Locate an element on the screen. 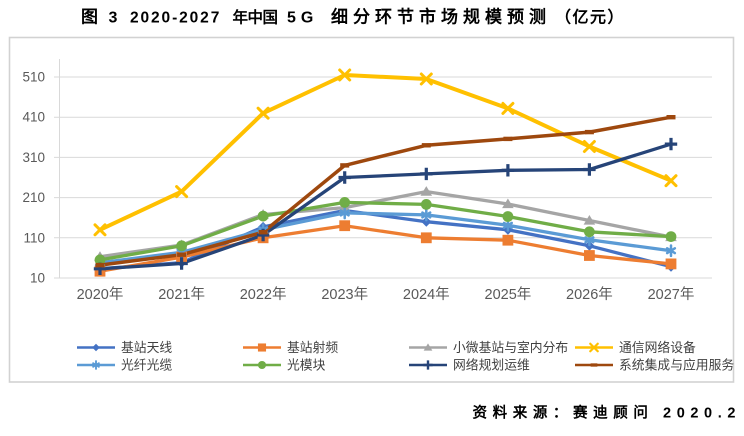  svg-text: 2025年 is located at coordinates (508, 294).